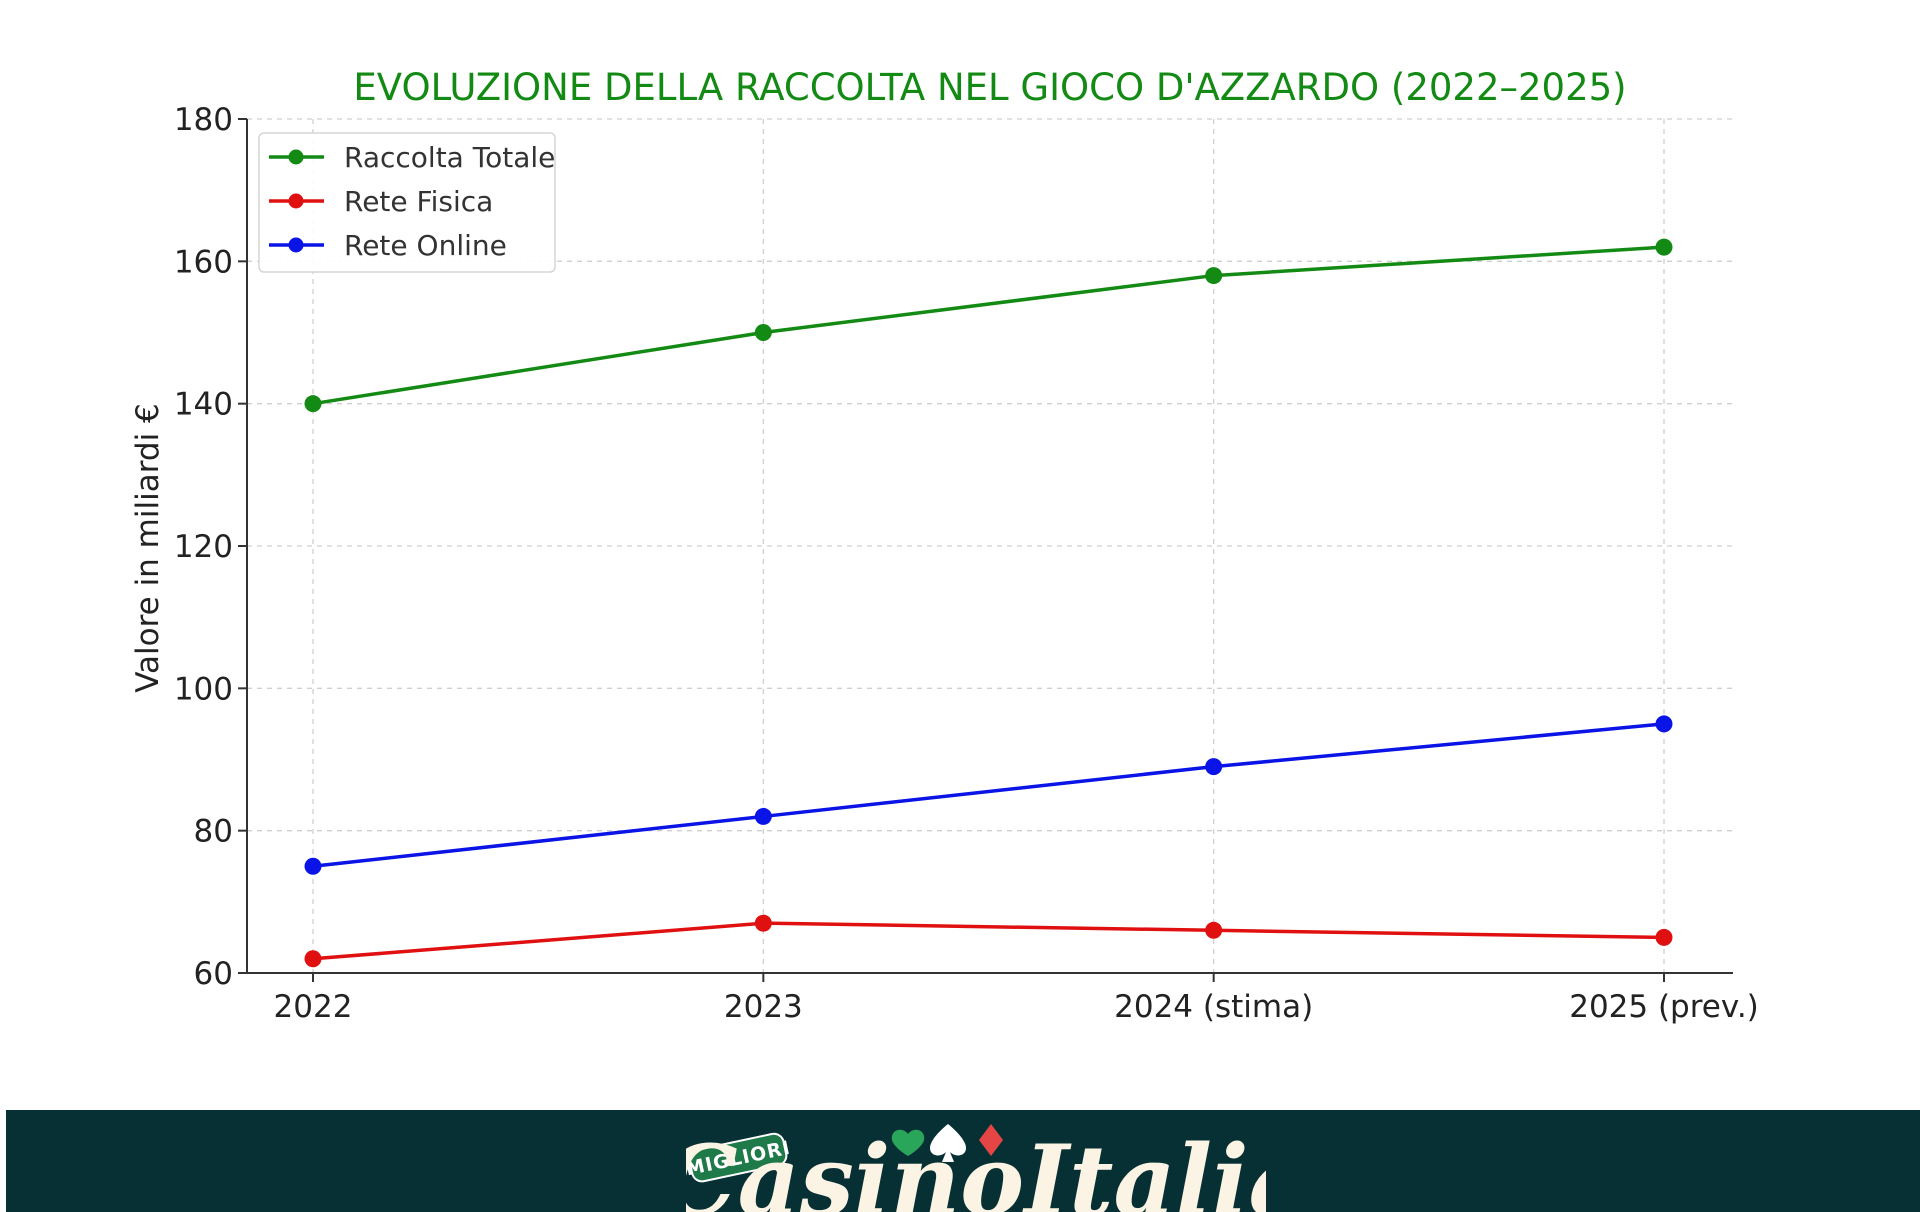 The width and height of the screenshot is (1920, 1212). I want to click on series-rete-online, so click(988, 795).